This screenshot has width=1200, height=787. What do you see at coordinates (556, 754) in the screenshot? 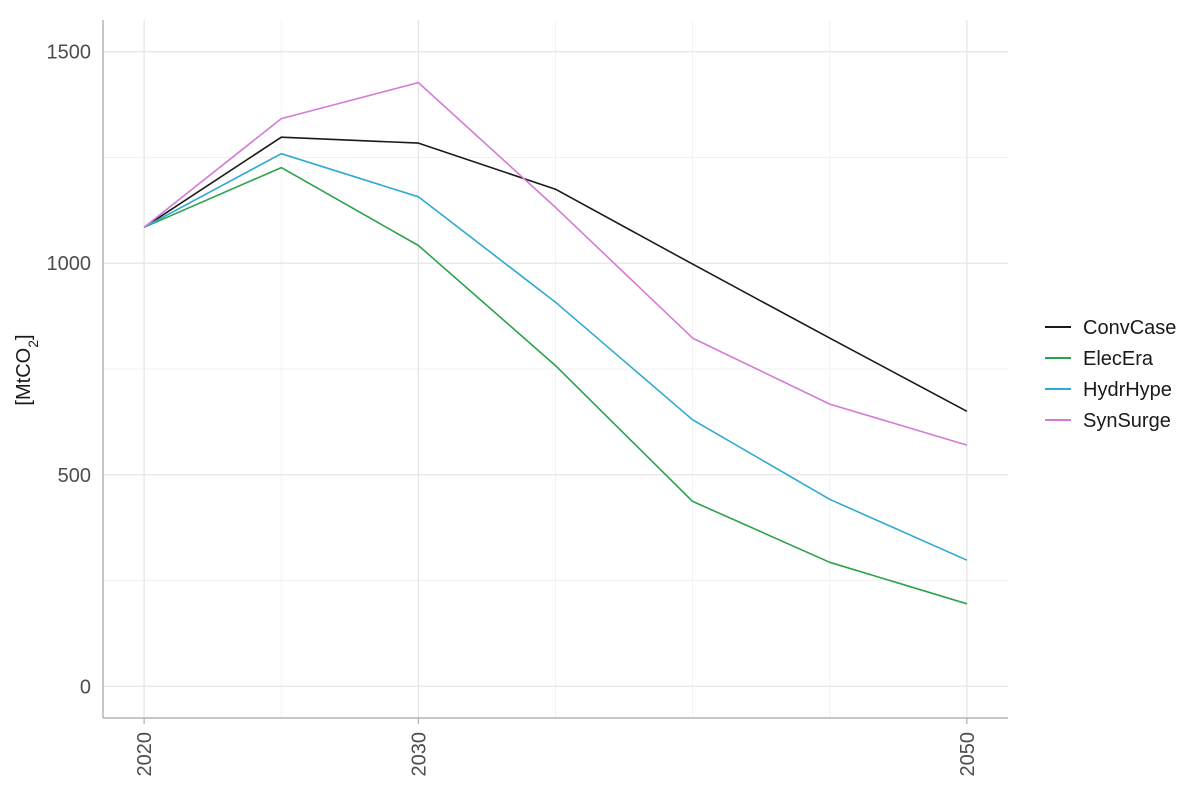
I see `x-tick-labels: 2020 2030 2050` at bounding box center [556, 754].